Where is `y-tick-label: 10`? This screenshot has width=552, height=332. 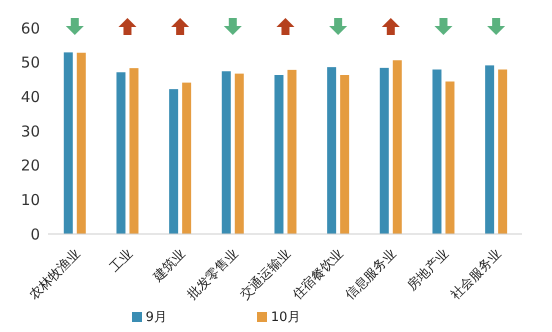 y-tick-label: 10 is located at coordinates (30, 199).